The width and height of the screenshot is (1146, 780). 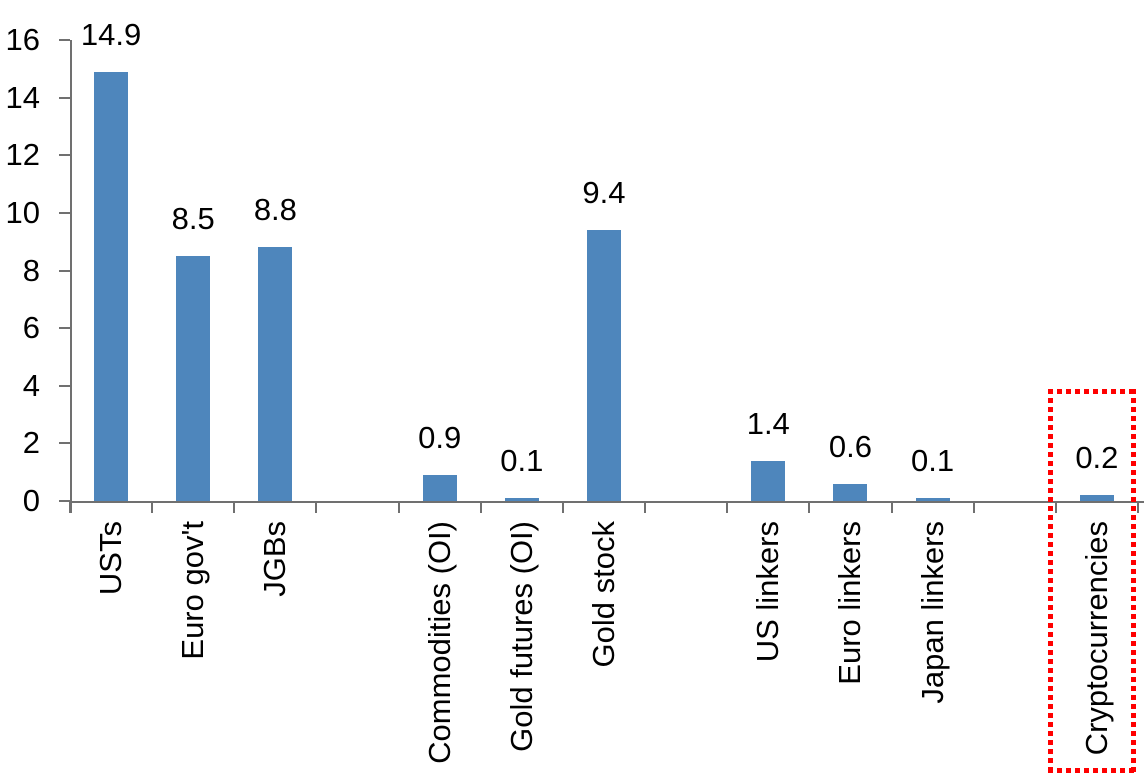 I want to click on y-tick-label: 8, so click(x=31, y=270).